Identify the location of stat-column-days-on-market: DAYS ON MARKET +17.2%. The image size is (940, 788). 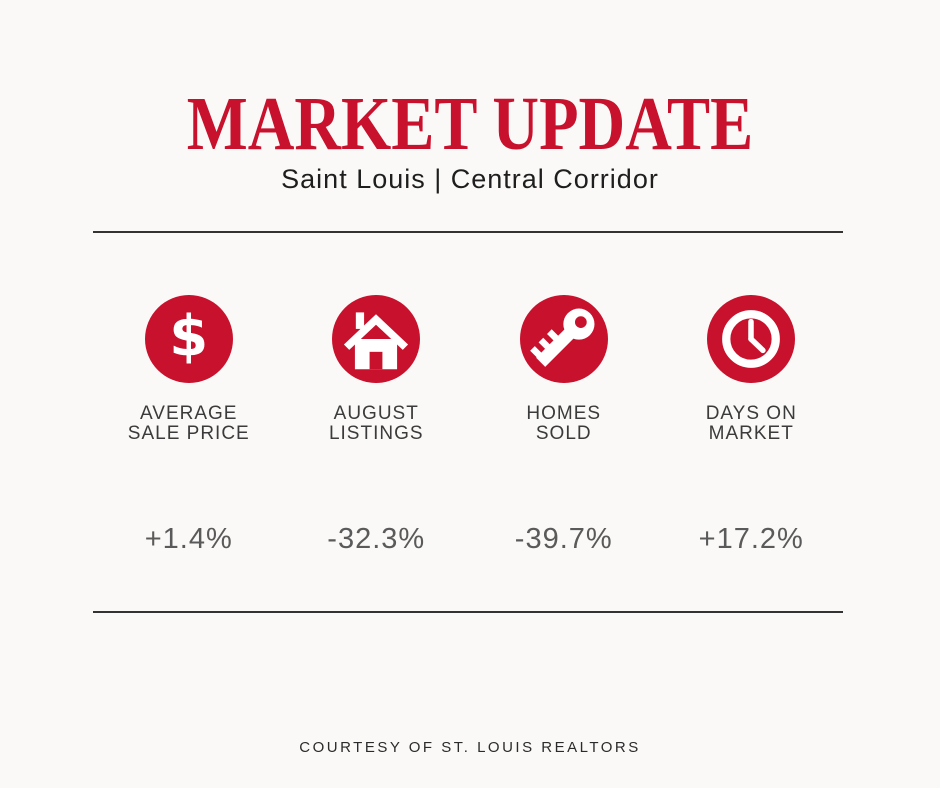
(752, 425).